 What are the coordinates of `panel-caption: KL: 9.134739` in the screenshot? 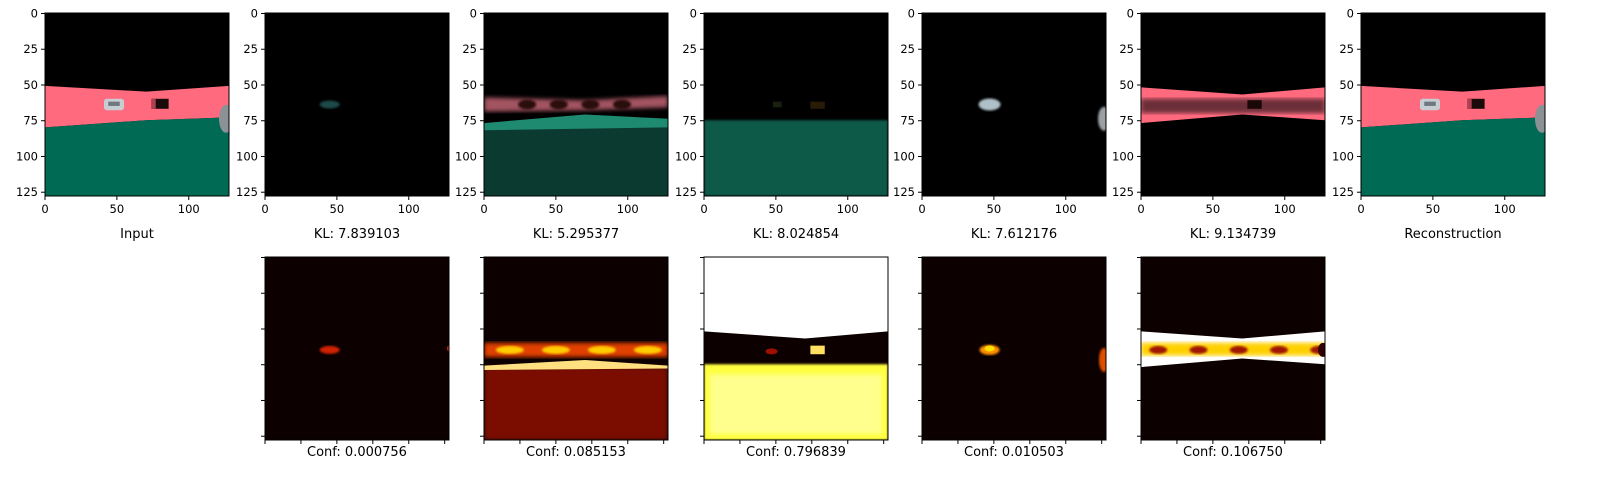 It's located at (1233, 234).